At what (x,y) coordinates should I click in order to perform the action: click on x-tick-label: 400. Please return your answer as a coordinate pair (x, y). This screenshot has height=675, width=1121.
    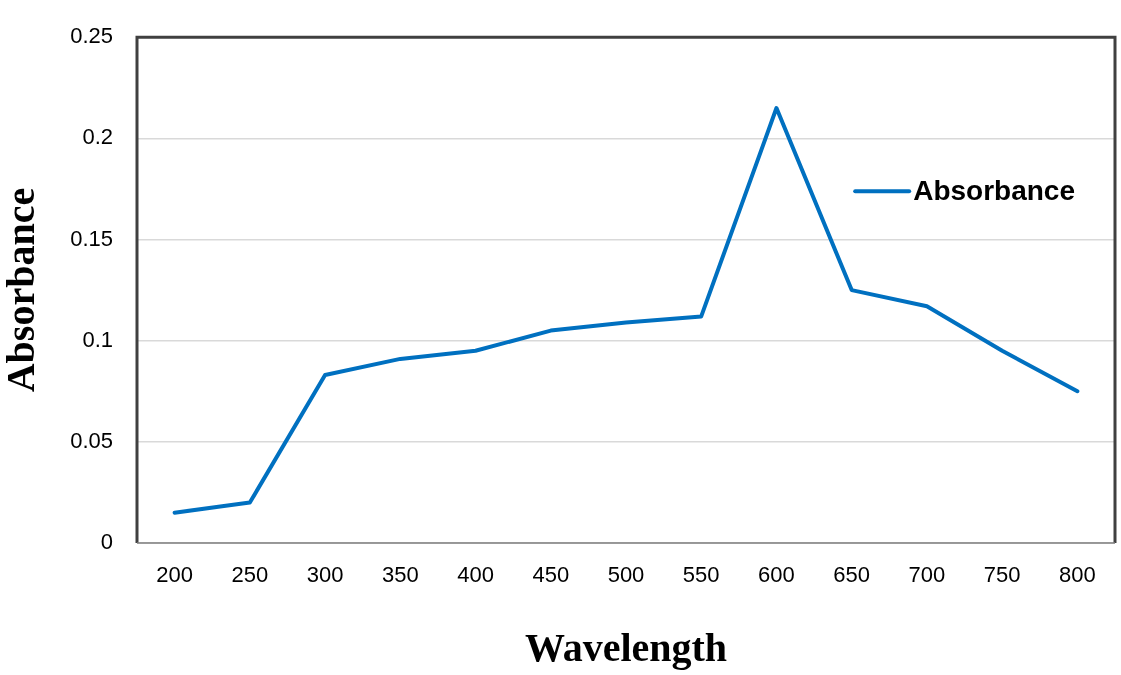
    Looking at the image, I should click on (475, 575).